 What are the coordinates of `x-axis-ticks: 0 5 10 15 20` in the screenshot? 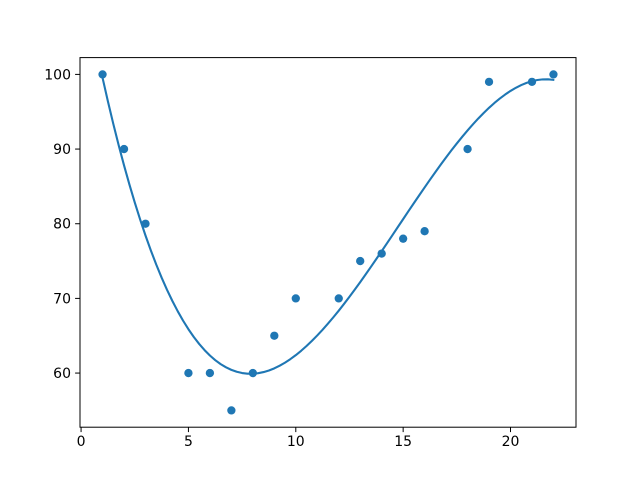 It's located at (298, 438).